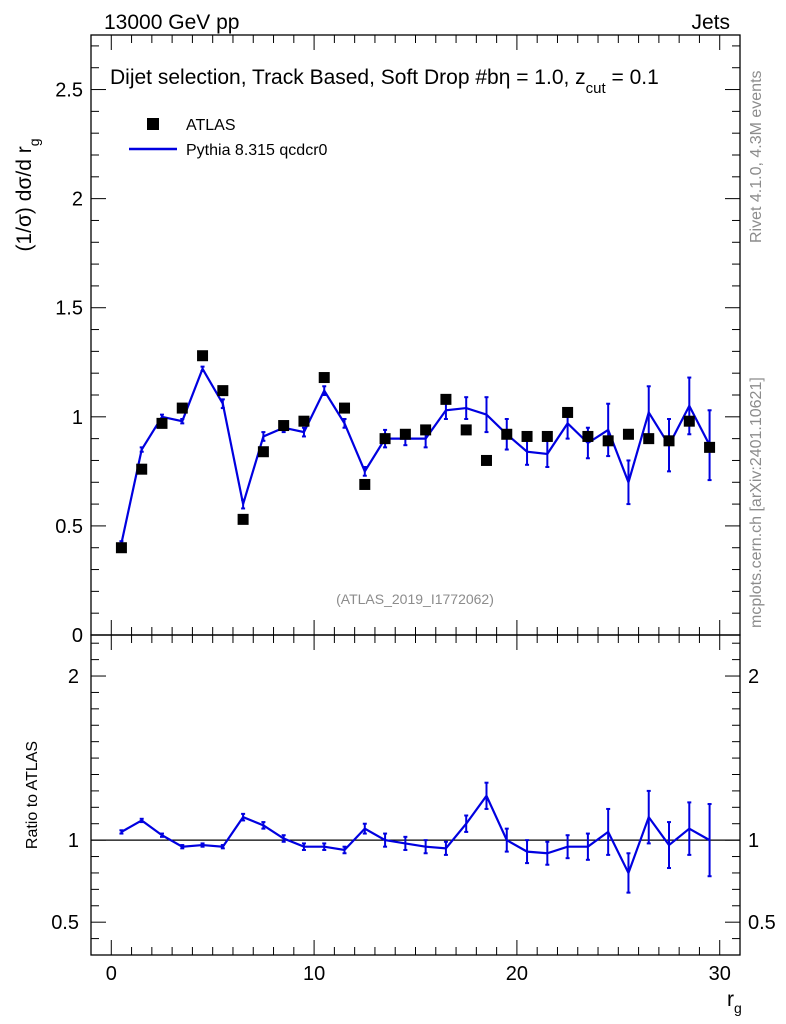  I want to click on ratio-y-tick-label-right: 2, so click(753, 677).